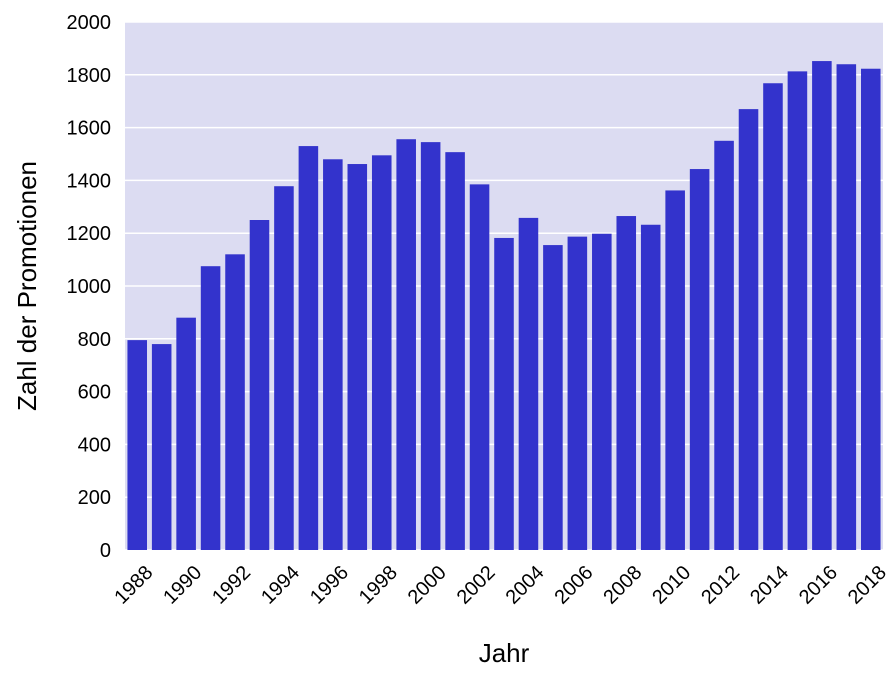 This screenshot has height=695, width=888. Describe the element at coordinates (94, 340) in the screenshot. I see `y-tick-label: 800` at that location.